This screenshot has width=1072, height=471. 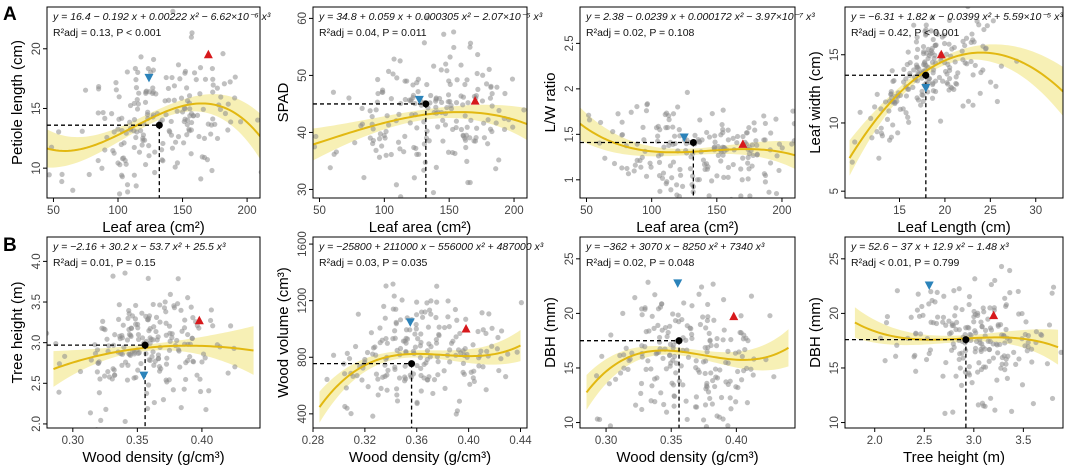 I want to click on y-tick-label: 10, so click(x=835, y=422).